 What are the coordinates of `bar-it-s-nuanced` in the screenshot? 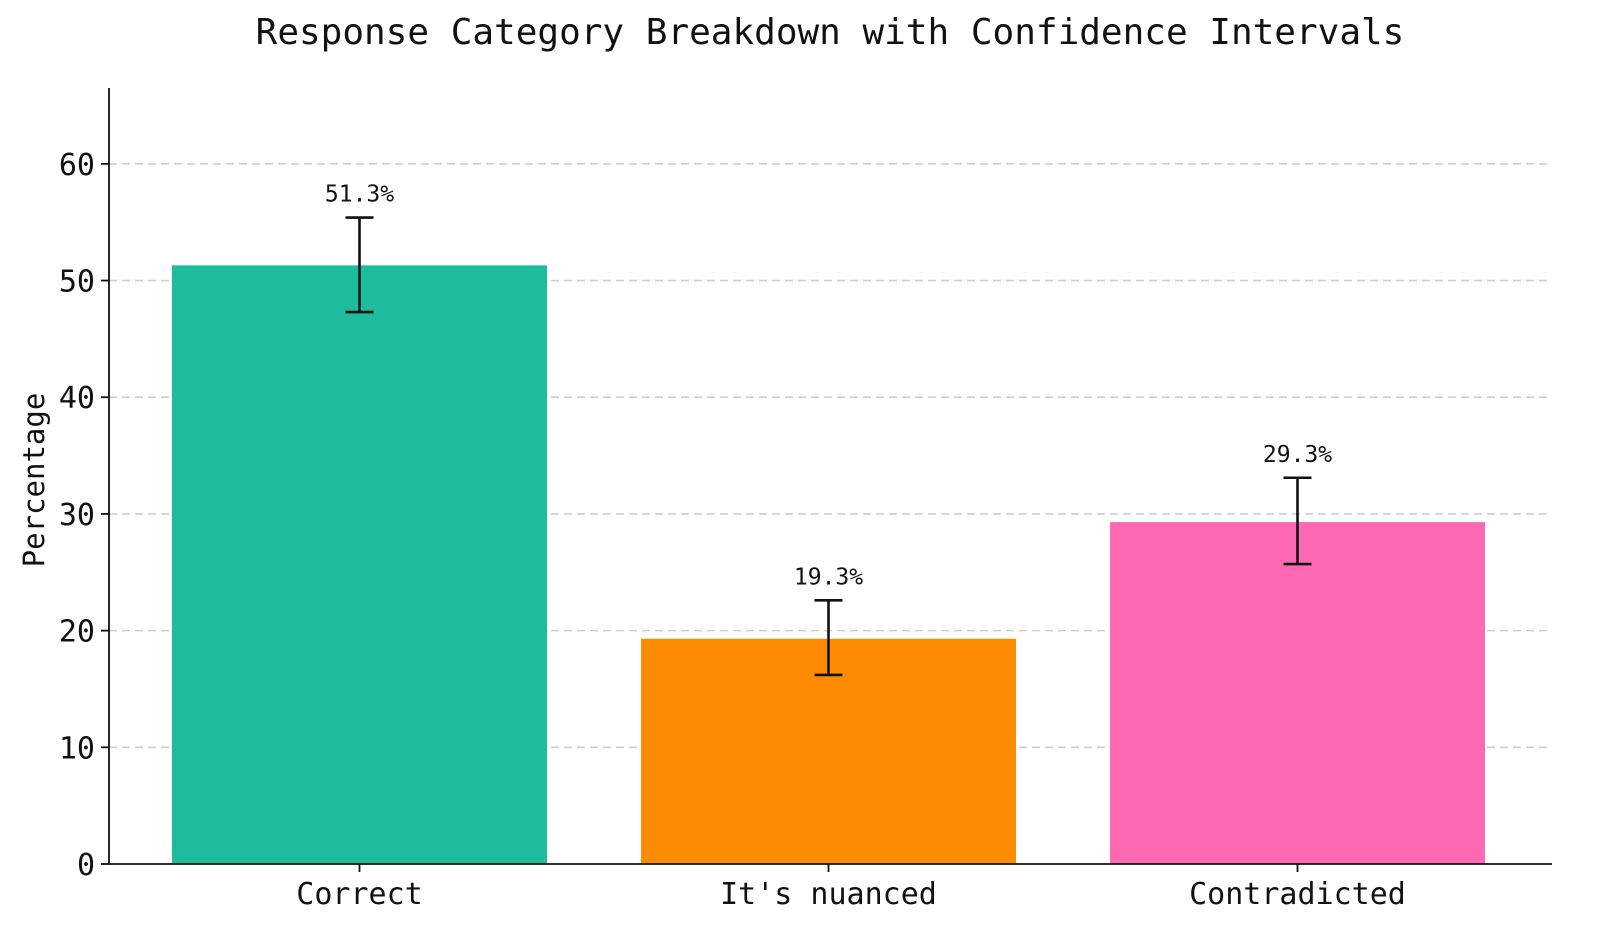 It's located at (828, 751).